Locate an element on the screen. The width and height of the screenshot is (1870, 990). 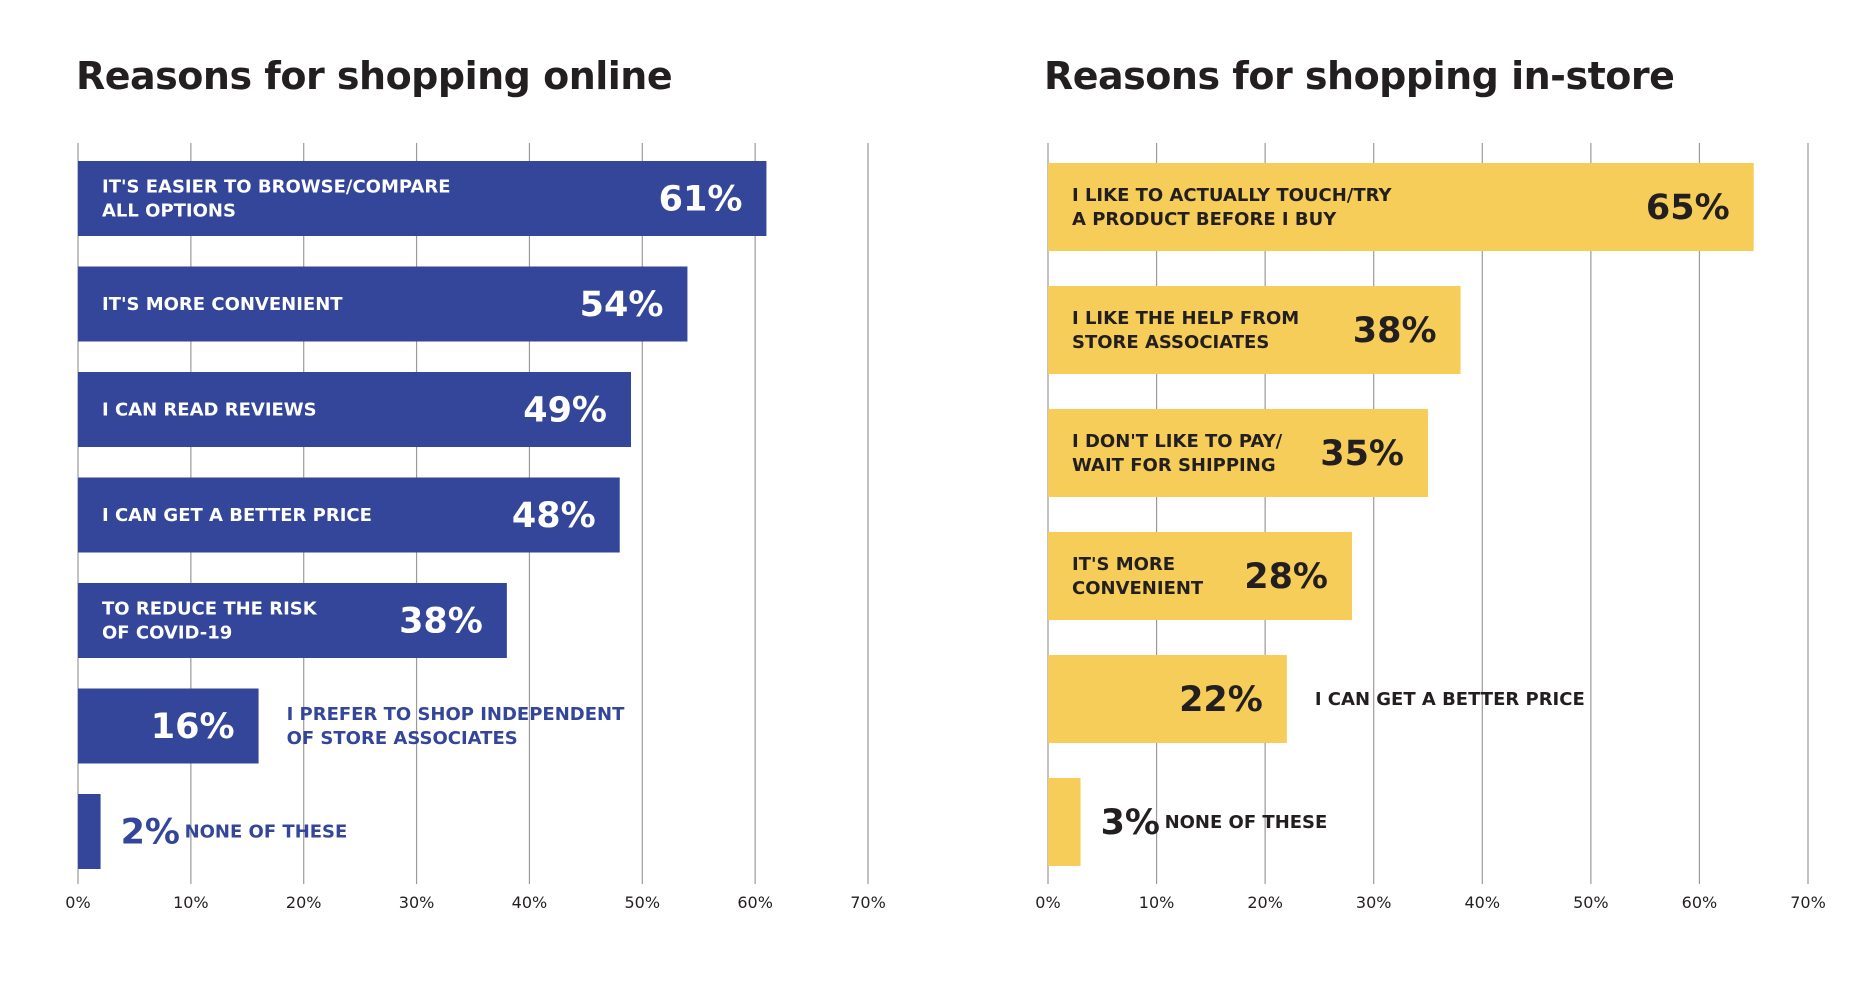
bar-label-online-1: IT'S MORE CONVENIENT is located at coordinates (222, 304).